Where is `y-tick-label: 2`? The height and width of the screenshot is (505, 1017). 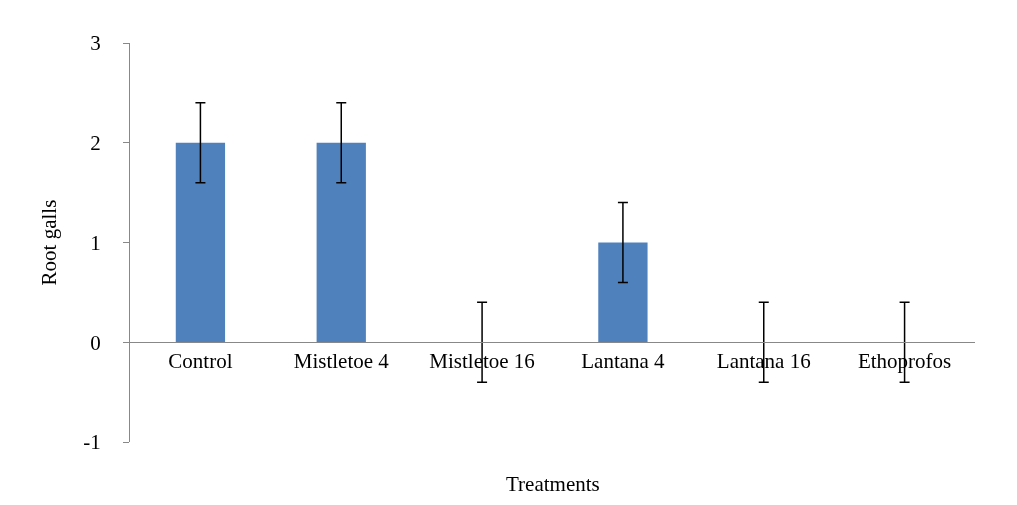 y-tick-label: 2 is located at coordinates (95, 143).